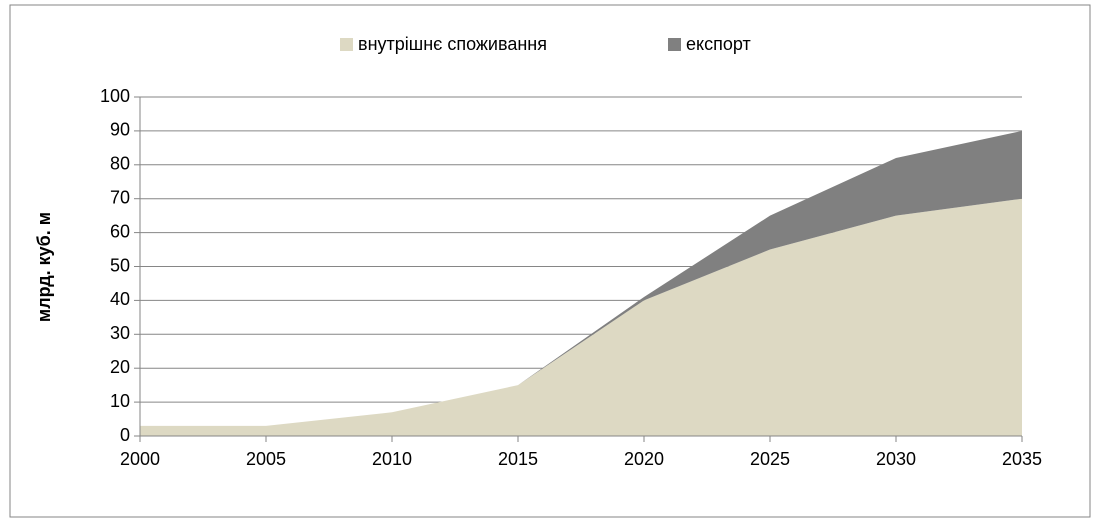 The image size is (1099, 522). What do you see at coordinates (120, 401) in the screenshot?
I see `y-tick-label: 10` at bounding box center [120, 401].